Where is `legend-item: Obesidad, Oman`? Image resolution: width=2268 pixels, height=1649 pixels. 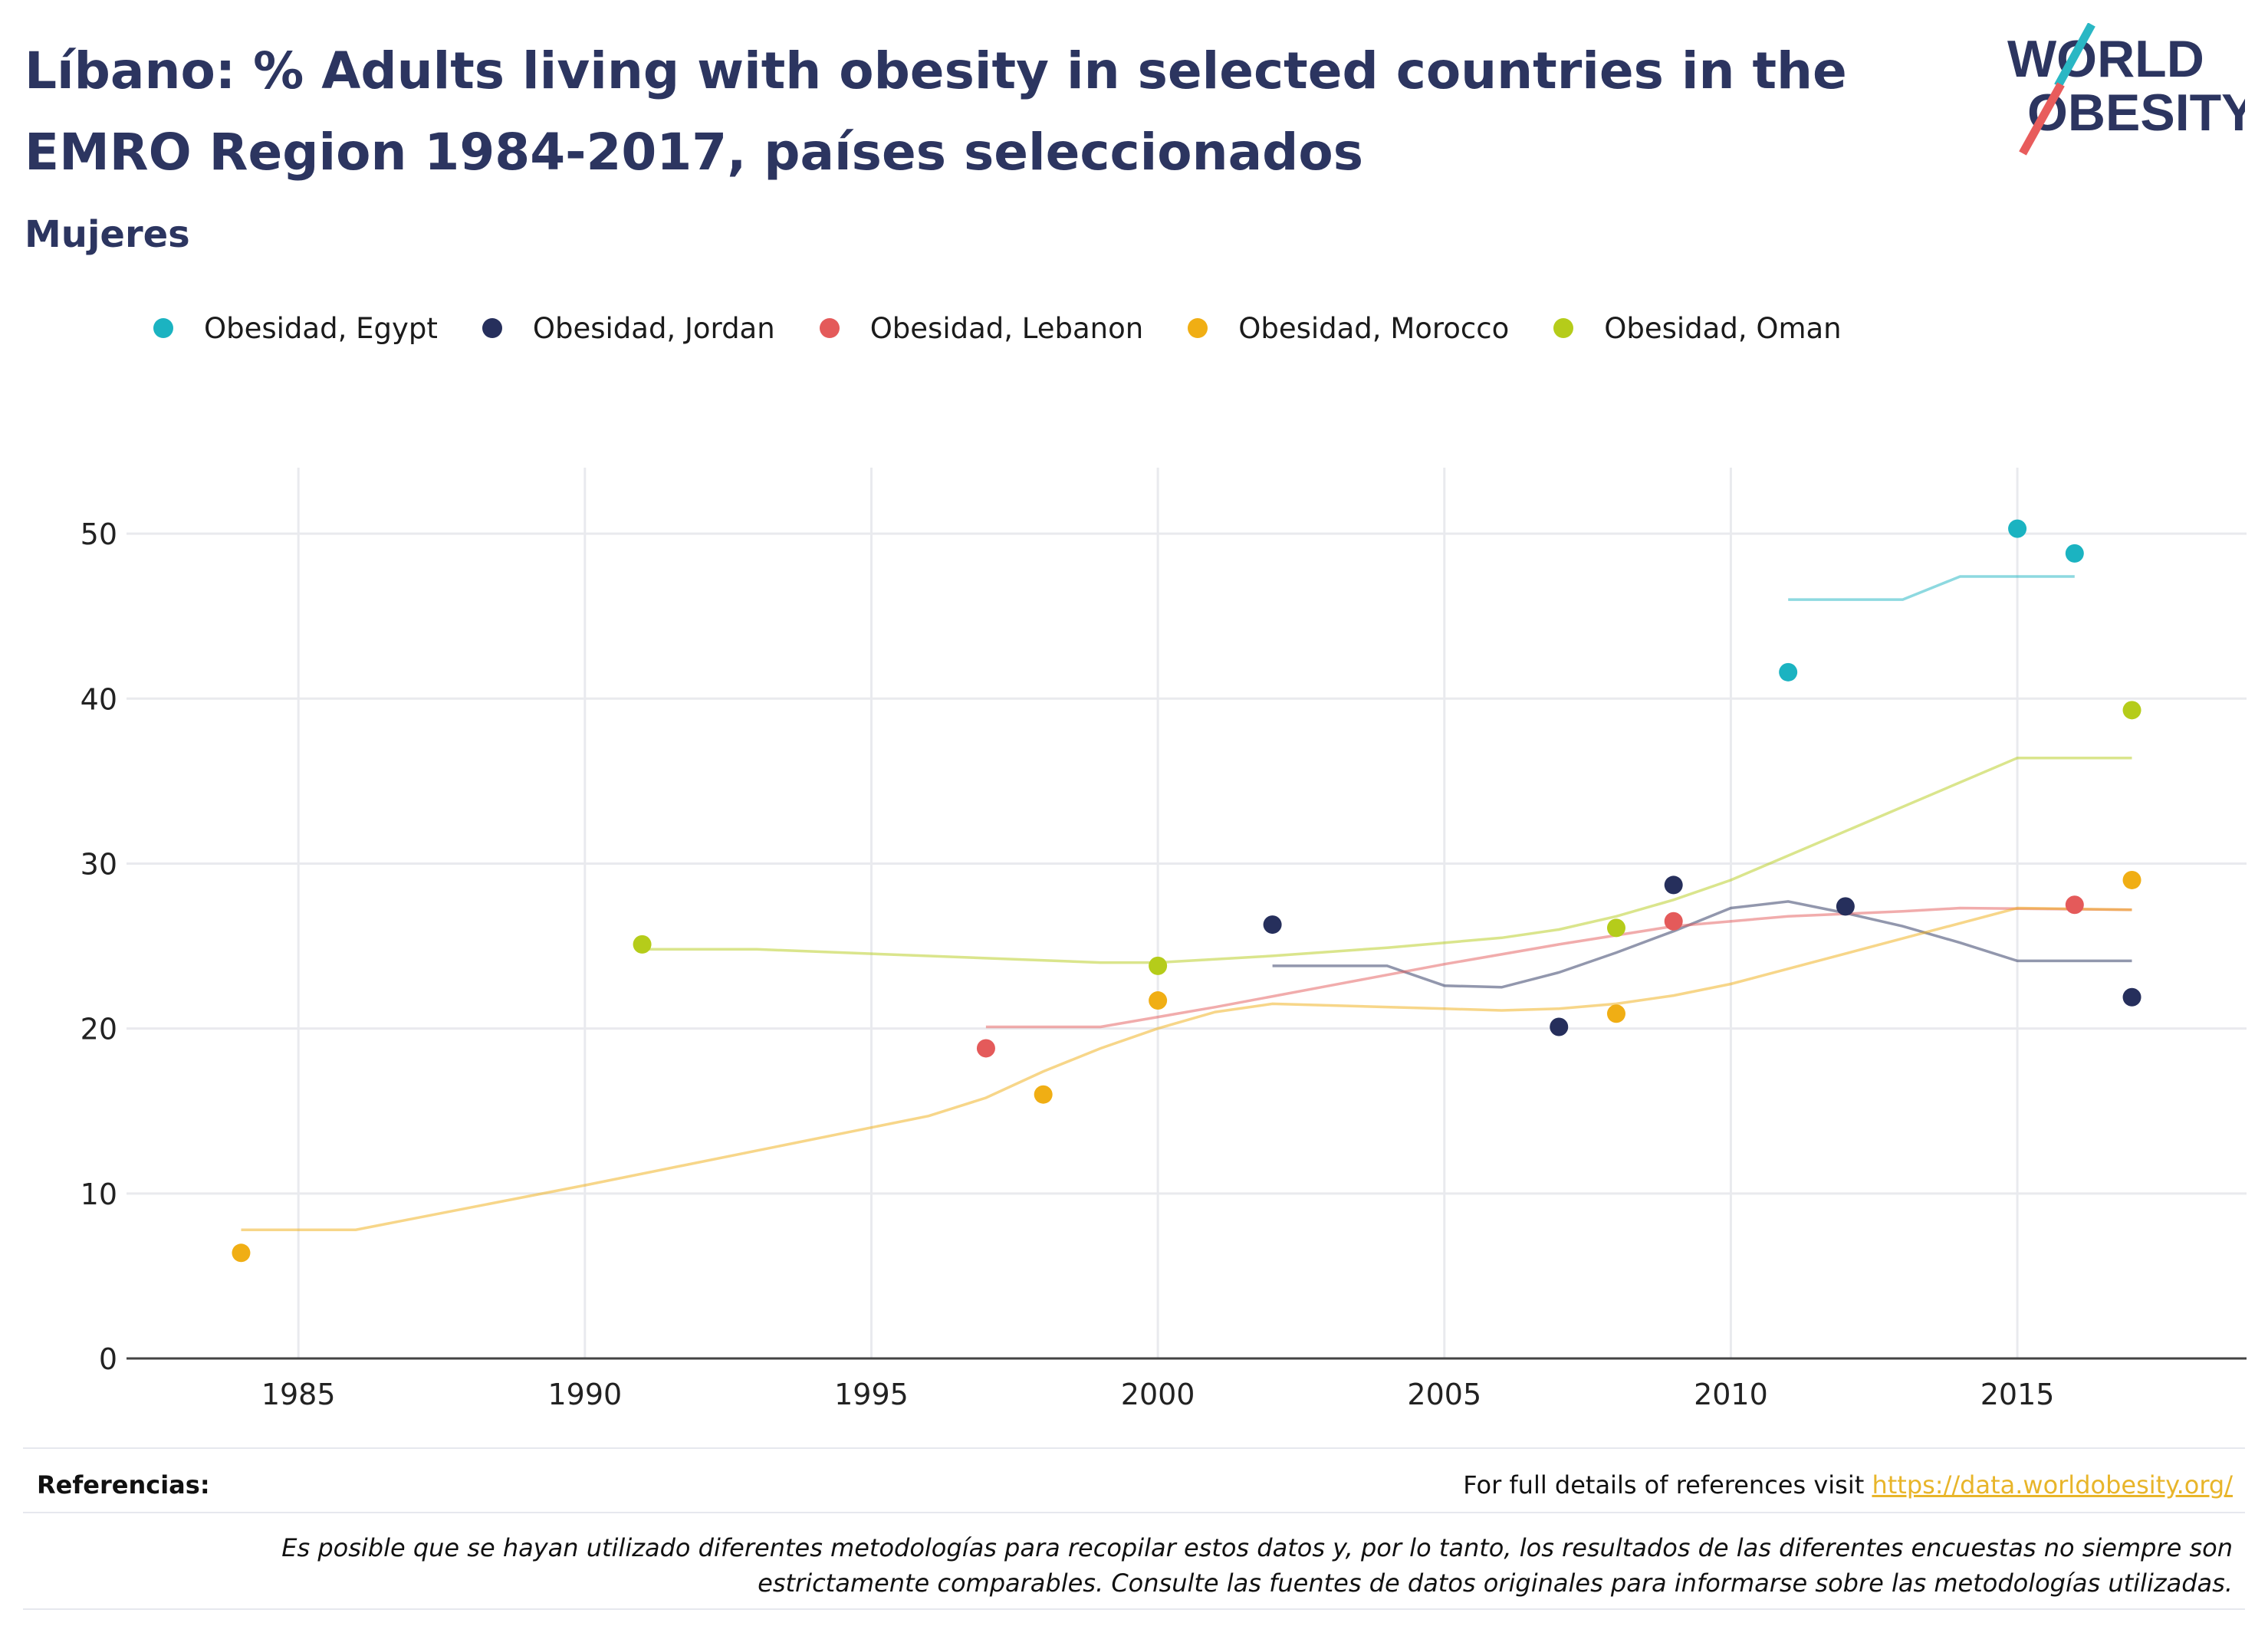 legend-item: Obesidad, Oman is located at coordinates (1697, 328).